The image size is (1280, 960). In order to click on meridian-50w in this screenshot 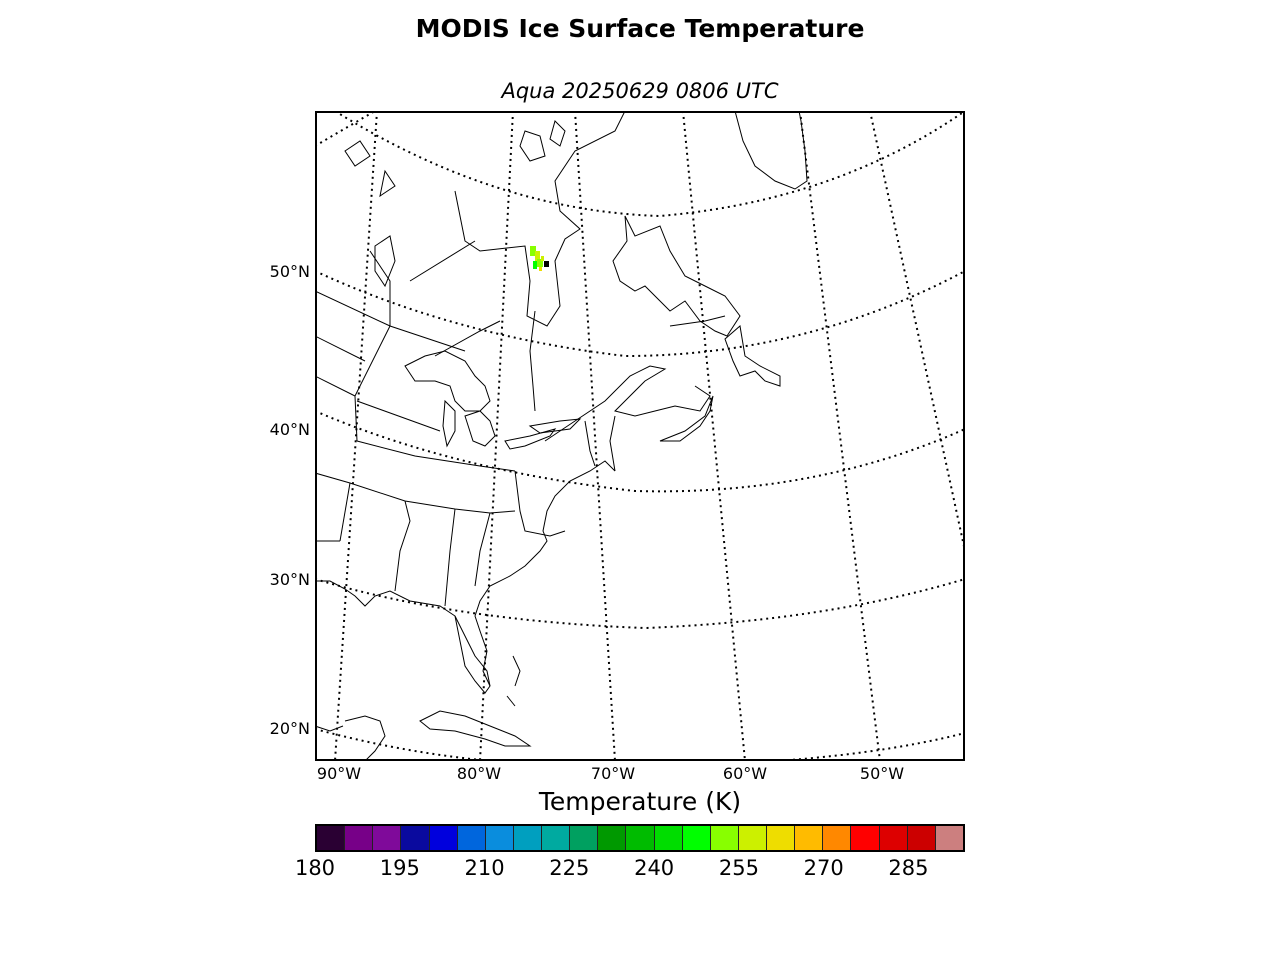, I will do `click(840, 436)`.